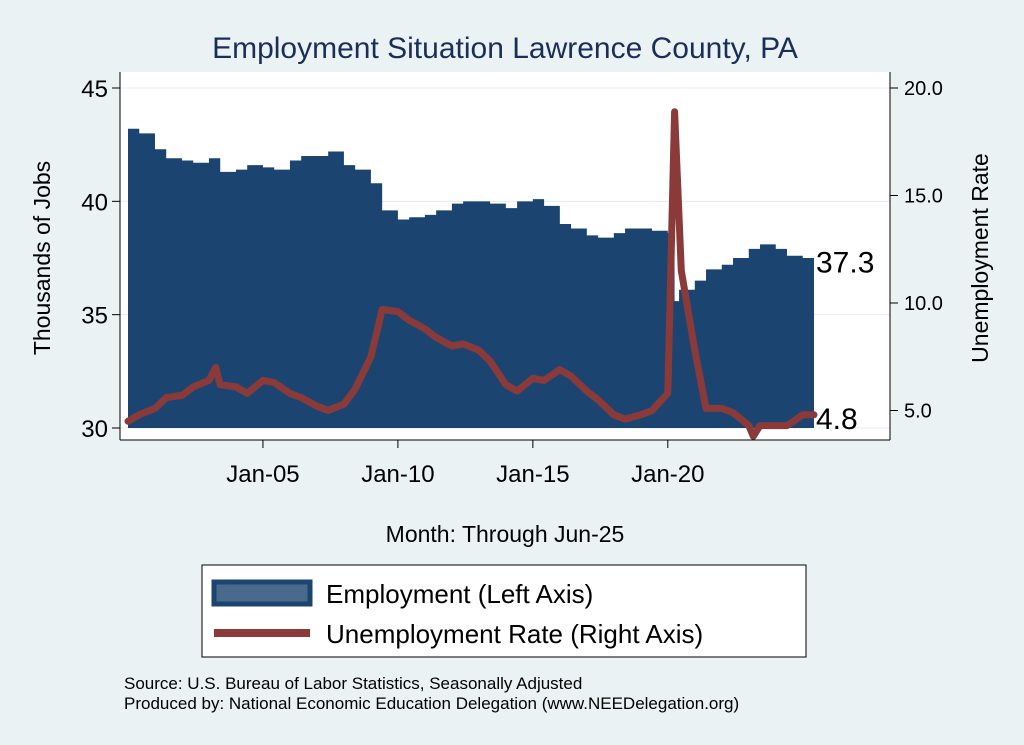  Describe the element at coordinates (918, 412) in the screenshot. I see `right-tick-label: 5.0` at that location.